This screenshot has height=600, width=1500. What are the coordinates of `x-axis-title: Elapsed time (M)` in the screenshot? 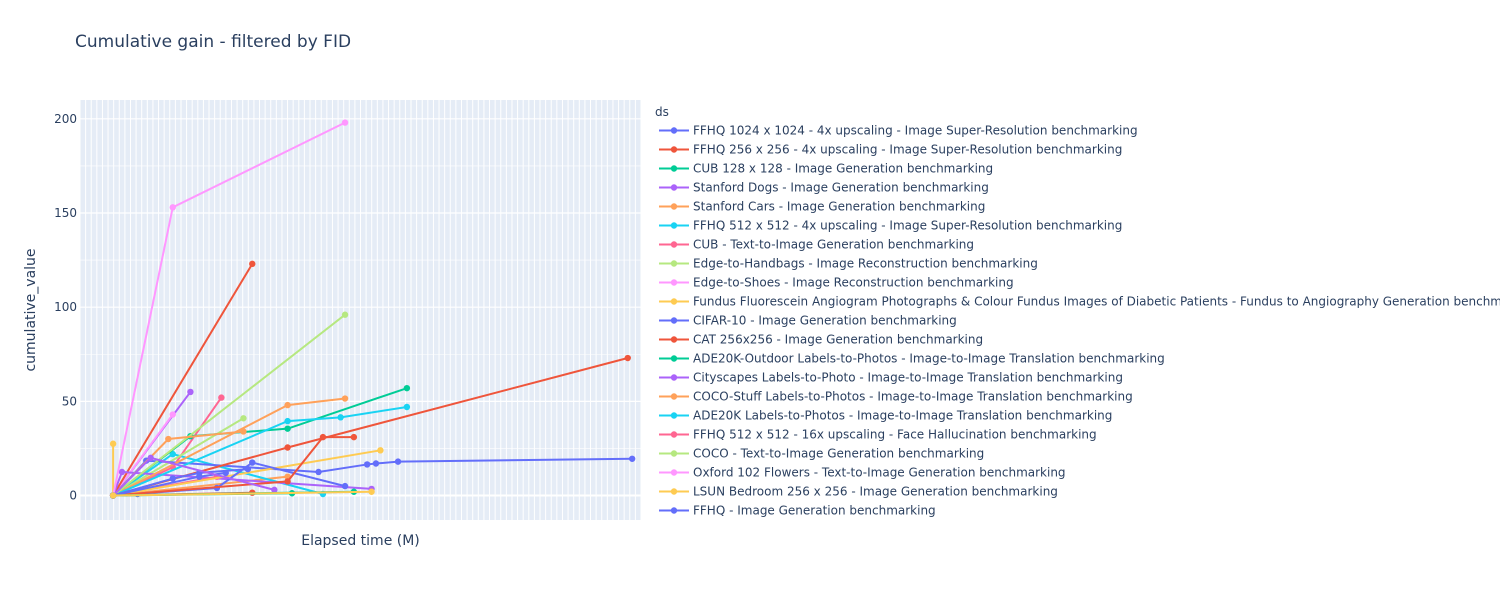 It's located at (360, 541).